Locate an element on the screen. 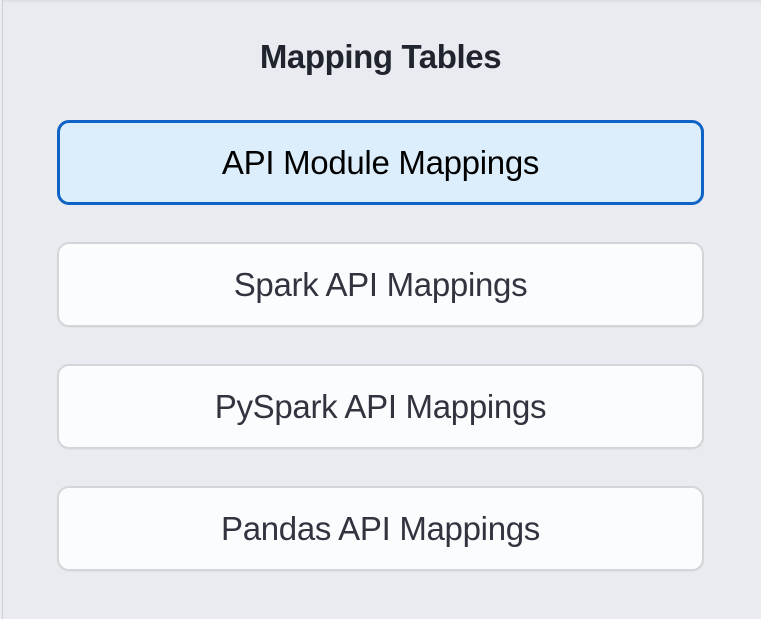 The image size is (761, 619). left-edge-divider is located at coordinates (2, 309).